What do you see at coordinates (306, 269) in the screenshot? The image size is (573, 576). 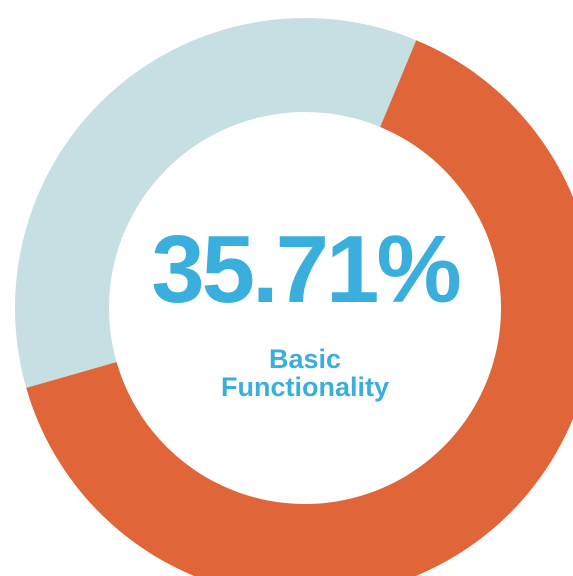 I see `center-value: 35.71%` at bounding box center [306, 269].